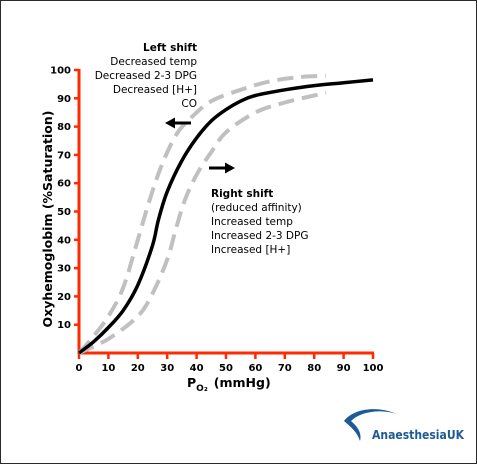 The width and height of the screenshot is (477, 468). I want to click on right-shift-title: Right shift, so click(242, 194).